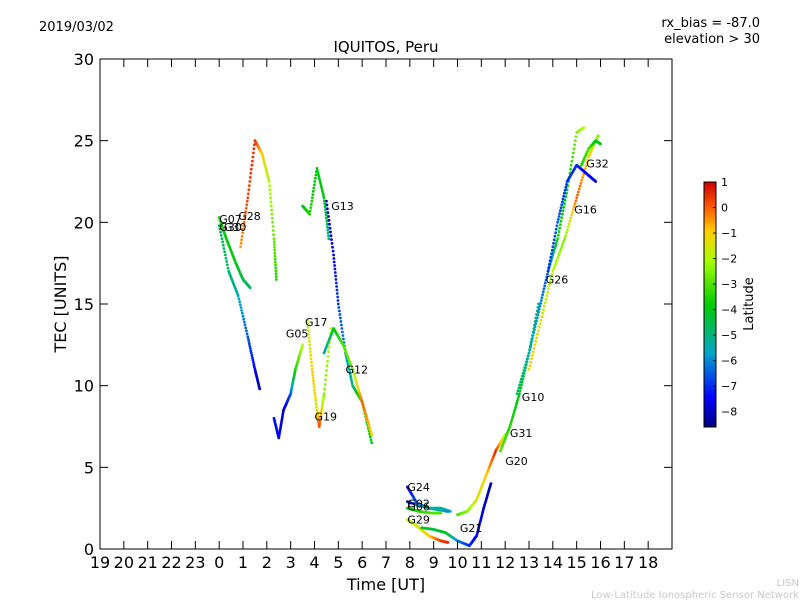 The height and width of the screenshot is (600, 800). What do you see at coordinates (100, 562) in the screenshot?
I see `x-tick-label: 19` at bounding box center [100, 562].